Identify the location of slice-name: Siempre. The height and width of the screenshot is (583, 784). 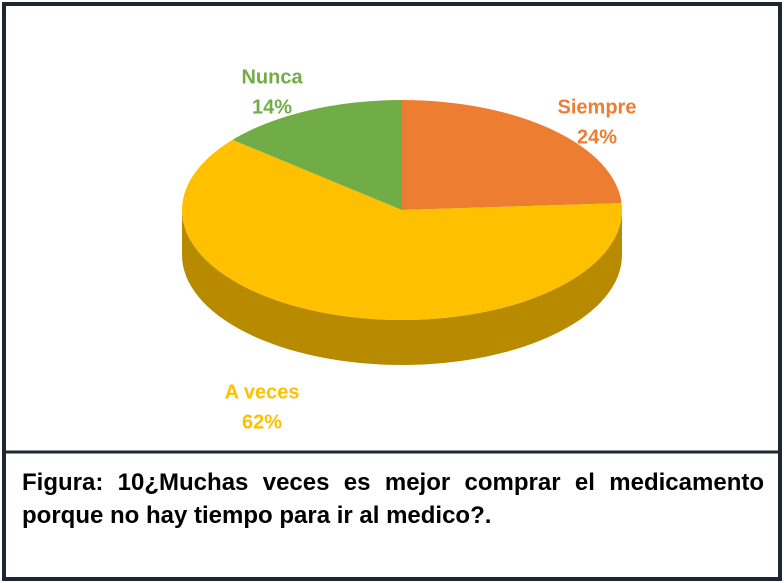
(597, 107).